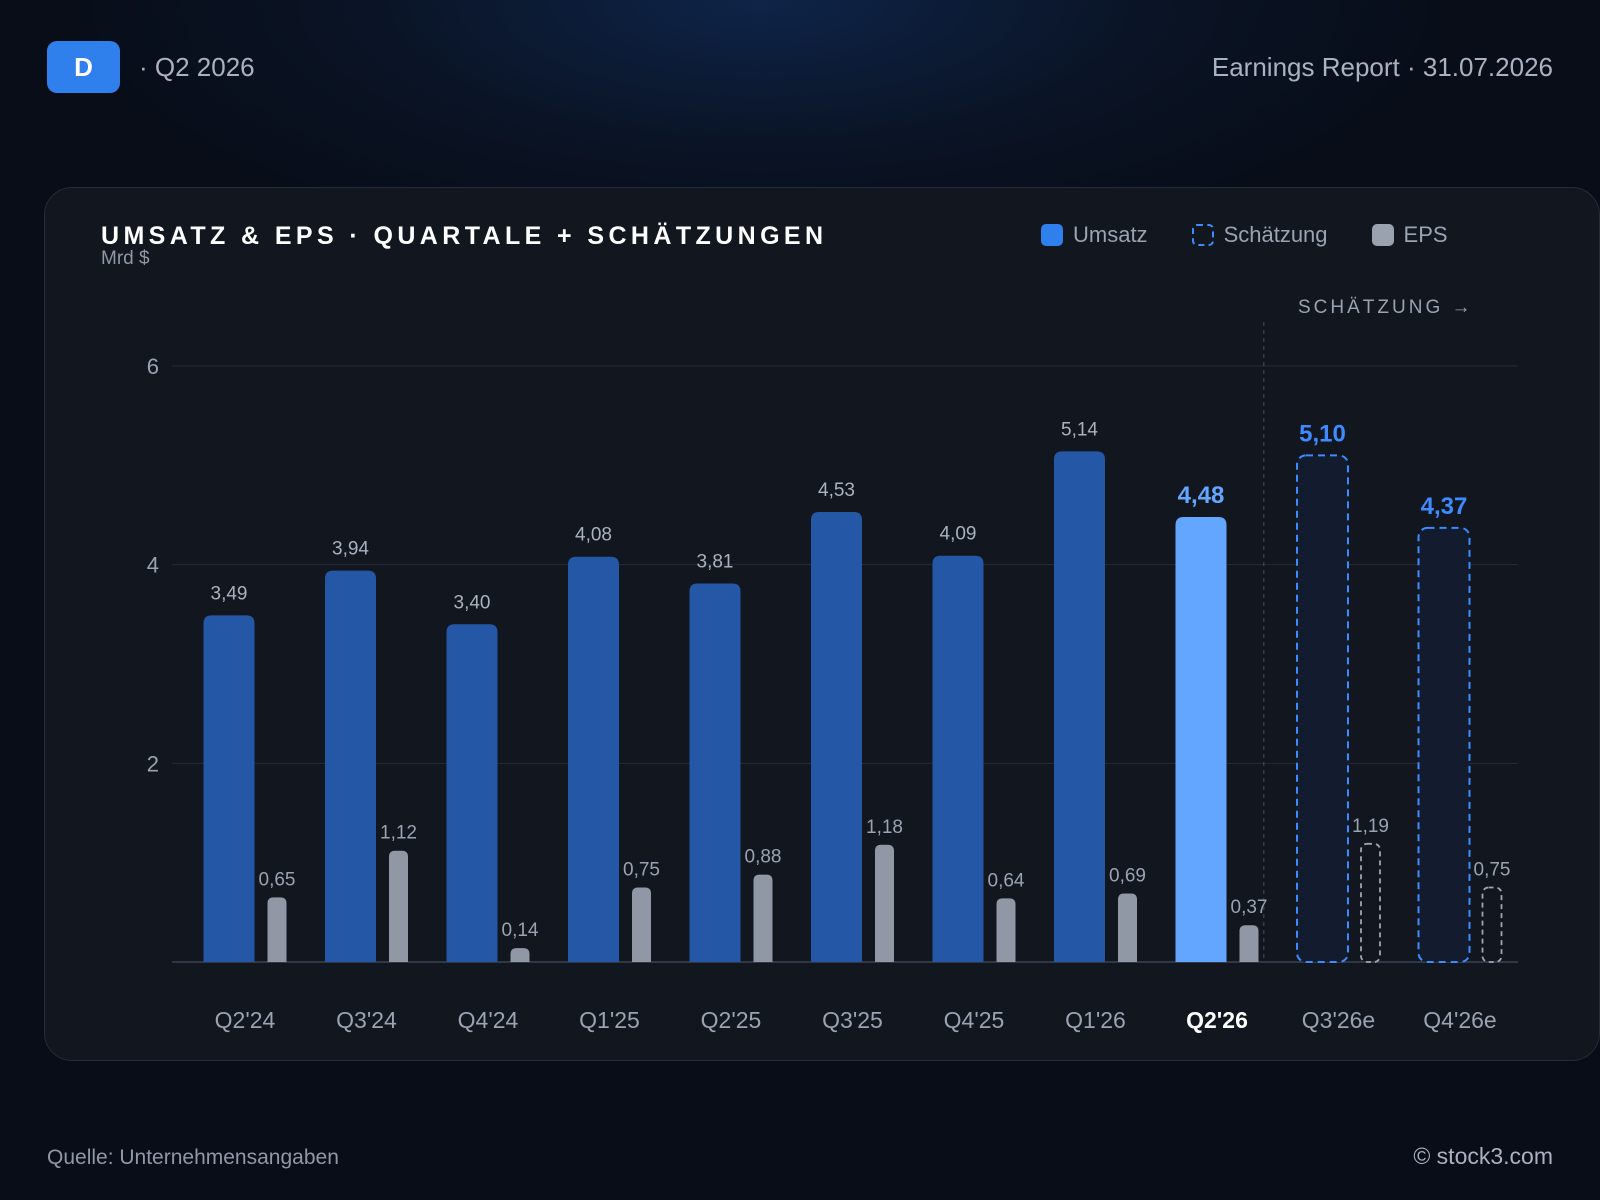 The width and height of the screenshot is (1600, 1200). What do you see at coordinates (1382, 67) in the screenshot?
I see `report-date: Earnings Report · 31.07.2026` at bounding box center [1382, 67].